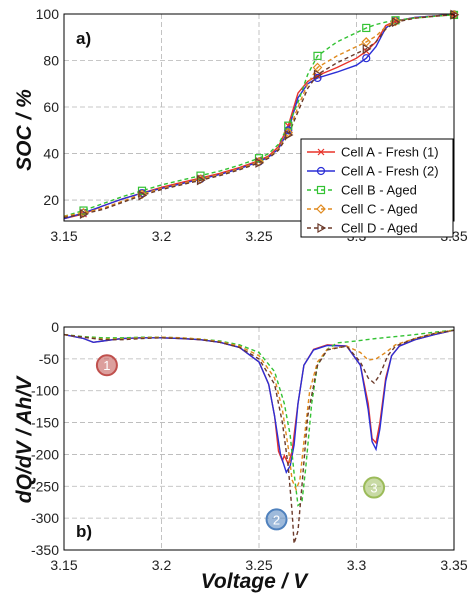 The width and height of the screenshot is (474, 597). I want to click on legend-label-cell-a-fresh-1: Cell A - Fresh (1), so click(390, 152).